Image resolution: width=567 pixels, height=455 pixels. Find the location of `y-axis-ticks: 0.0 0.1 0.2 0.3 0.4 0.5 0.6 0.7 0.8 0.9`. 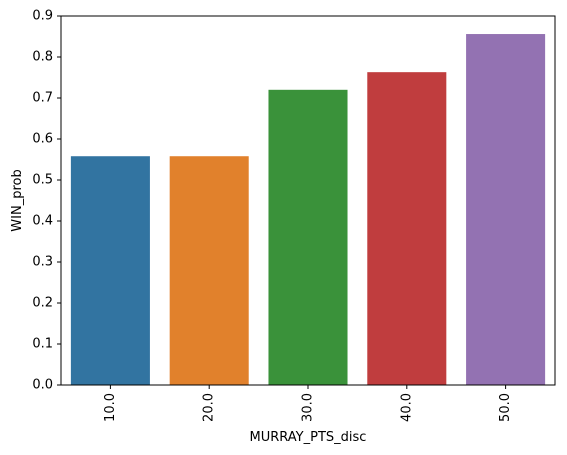

y-axis-ticks: 0.0 0.1 0.2 0.3 0.4 0.5 0.6 0.7 0.8 0.9 is located at coordinates (46, 201).